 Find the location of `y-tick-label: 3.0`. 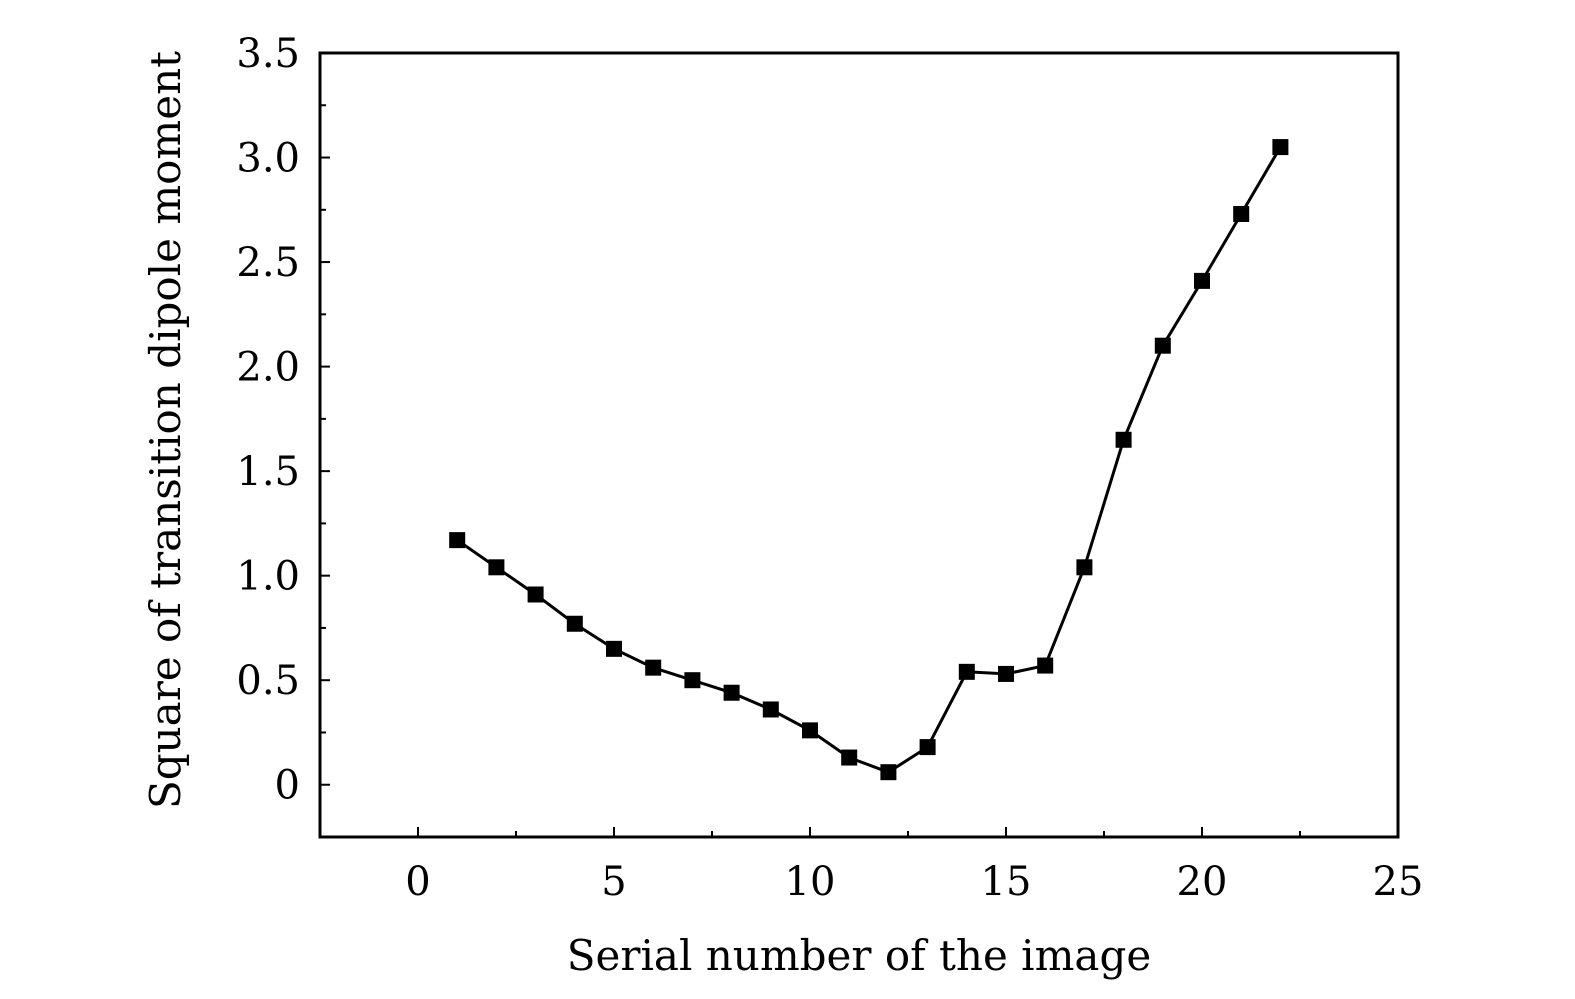

y-tick-label: 3.0 is located at coordinates (268, 159).